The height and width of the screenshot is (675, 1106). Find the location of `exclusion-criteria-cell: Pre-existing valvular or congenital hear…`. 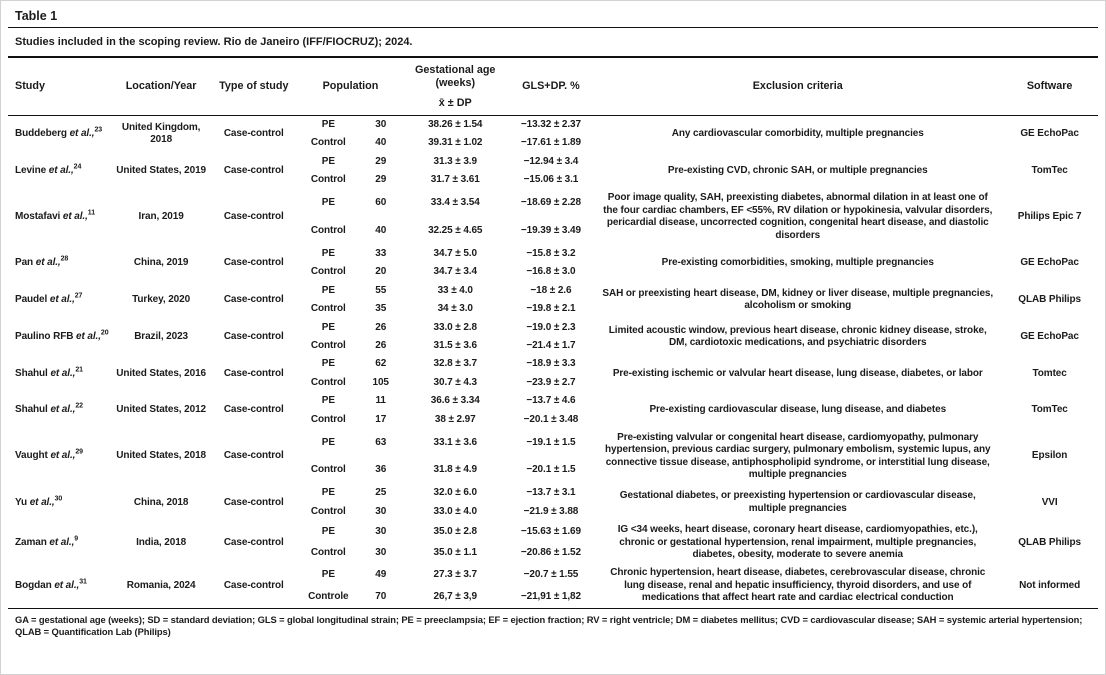

exclusion-criteria-cell: Pre-existing valvular or congenital hear… is located at coordinates (798, 456).